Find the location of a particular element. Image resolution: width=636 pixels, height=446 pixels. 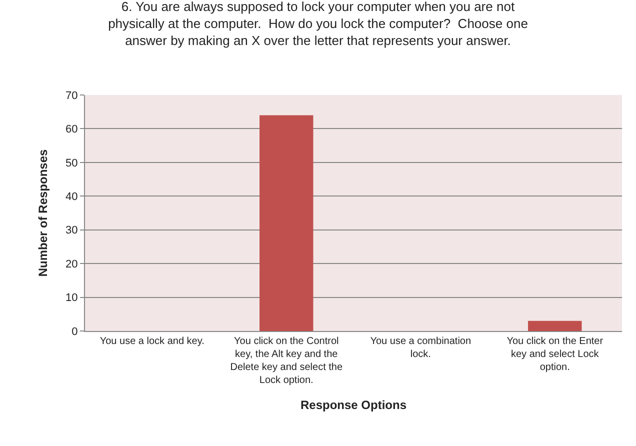

y-tick-label: 0 is located at coordinates (75, 332).